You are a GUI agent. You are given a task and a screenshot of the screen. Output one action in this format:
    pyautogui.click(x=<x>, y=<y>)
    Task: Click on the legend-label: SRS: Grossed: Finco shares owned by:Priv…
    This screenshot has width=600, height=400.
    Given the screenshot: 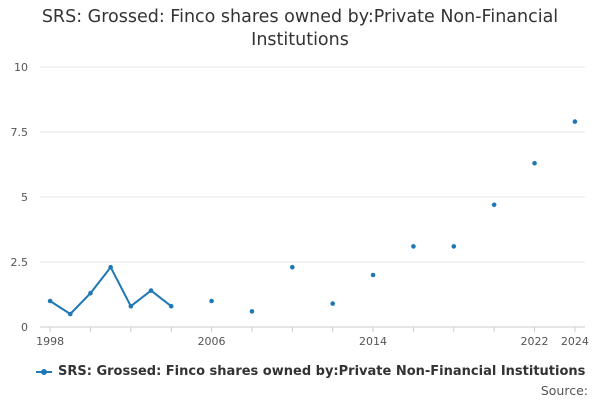 What is the action you would take?
    pyautogui.click(x=322, y=371)
    